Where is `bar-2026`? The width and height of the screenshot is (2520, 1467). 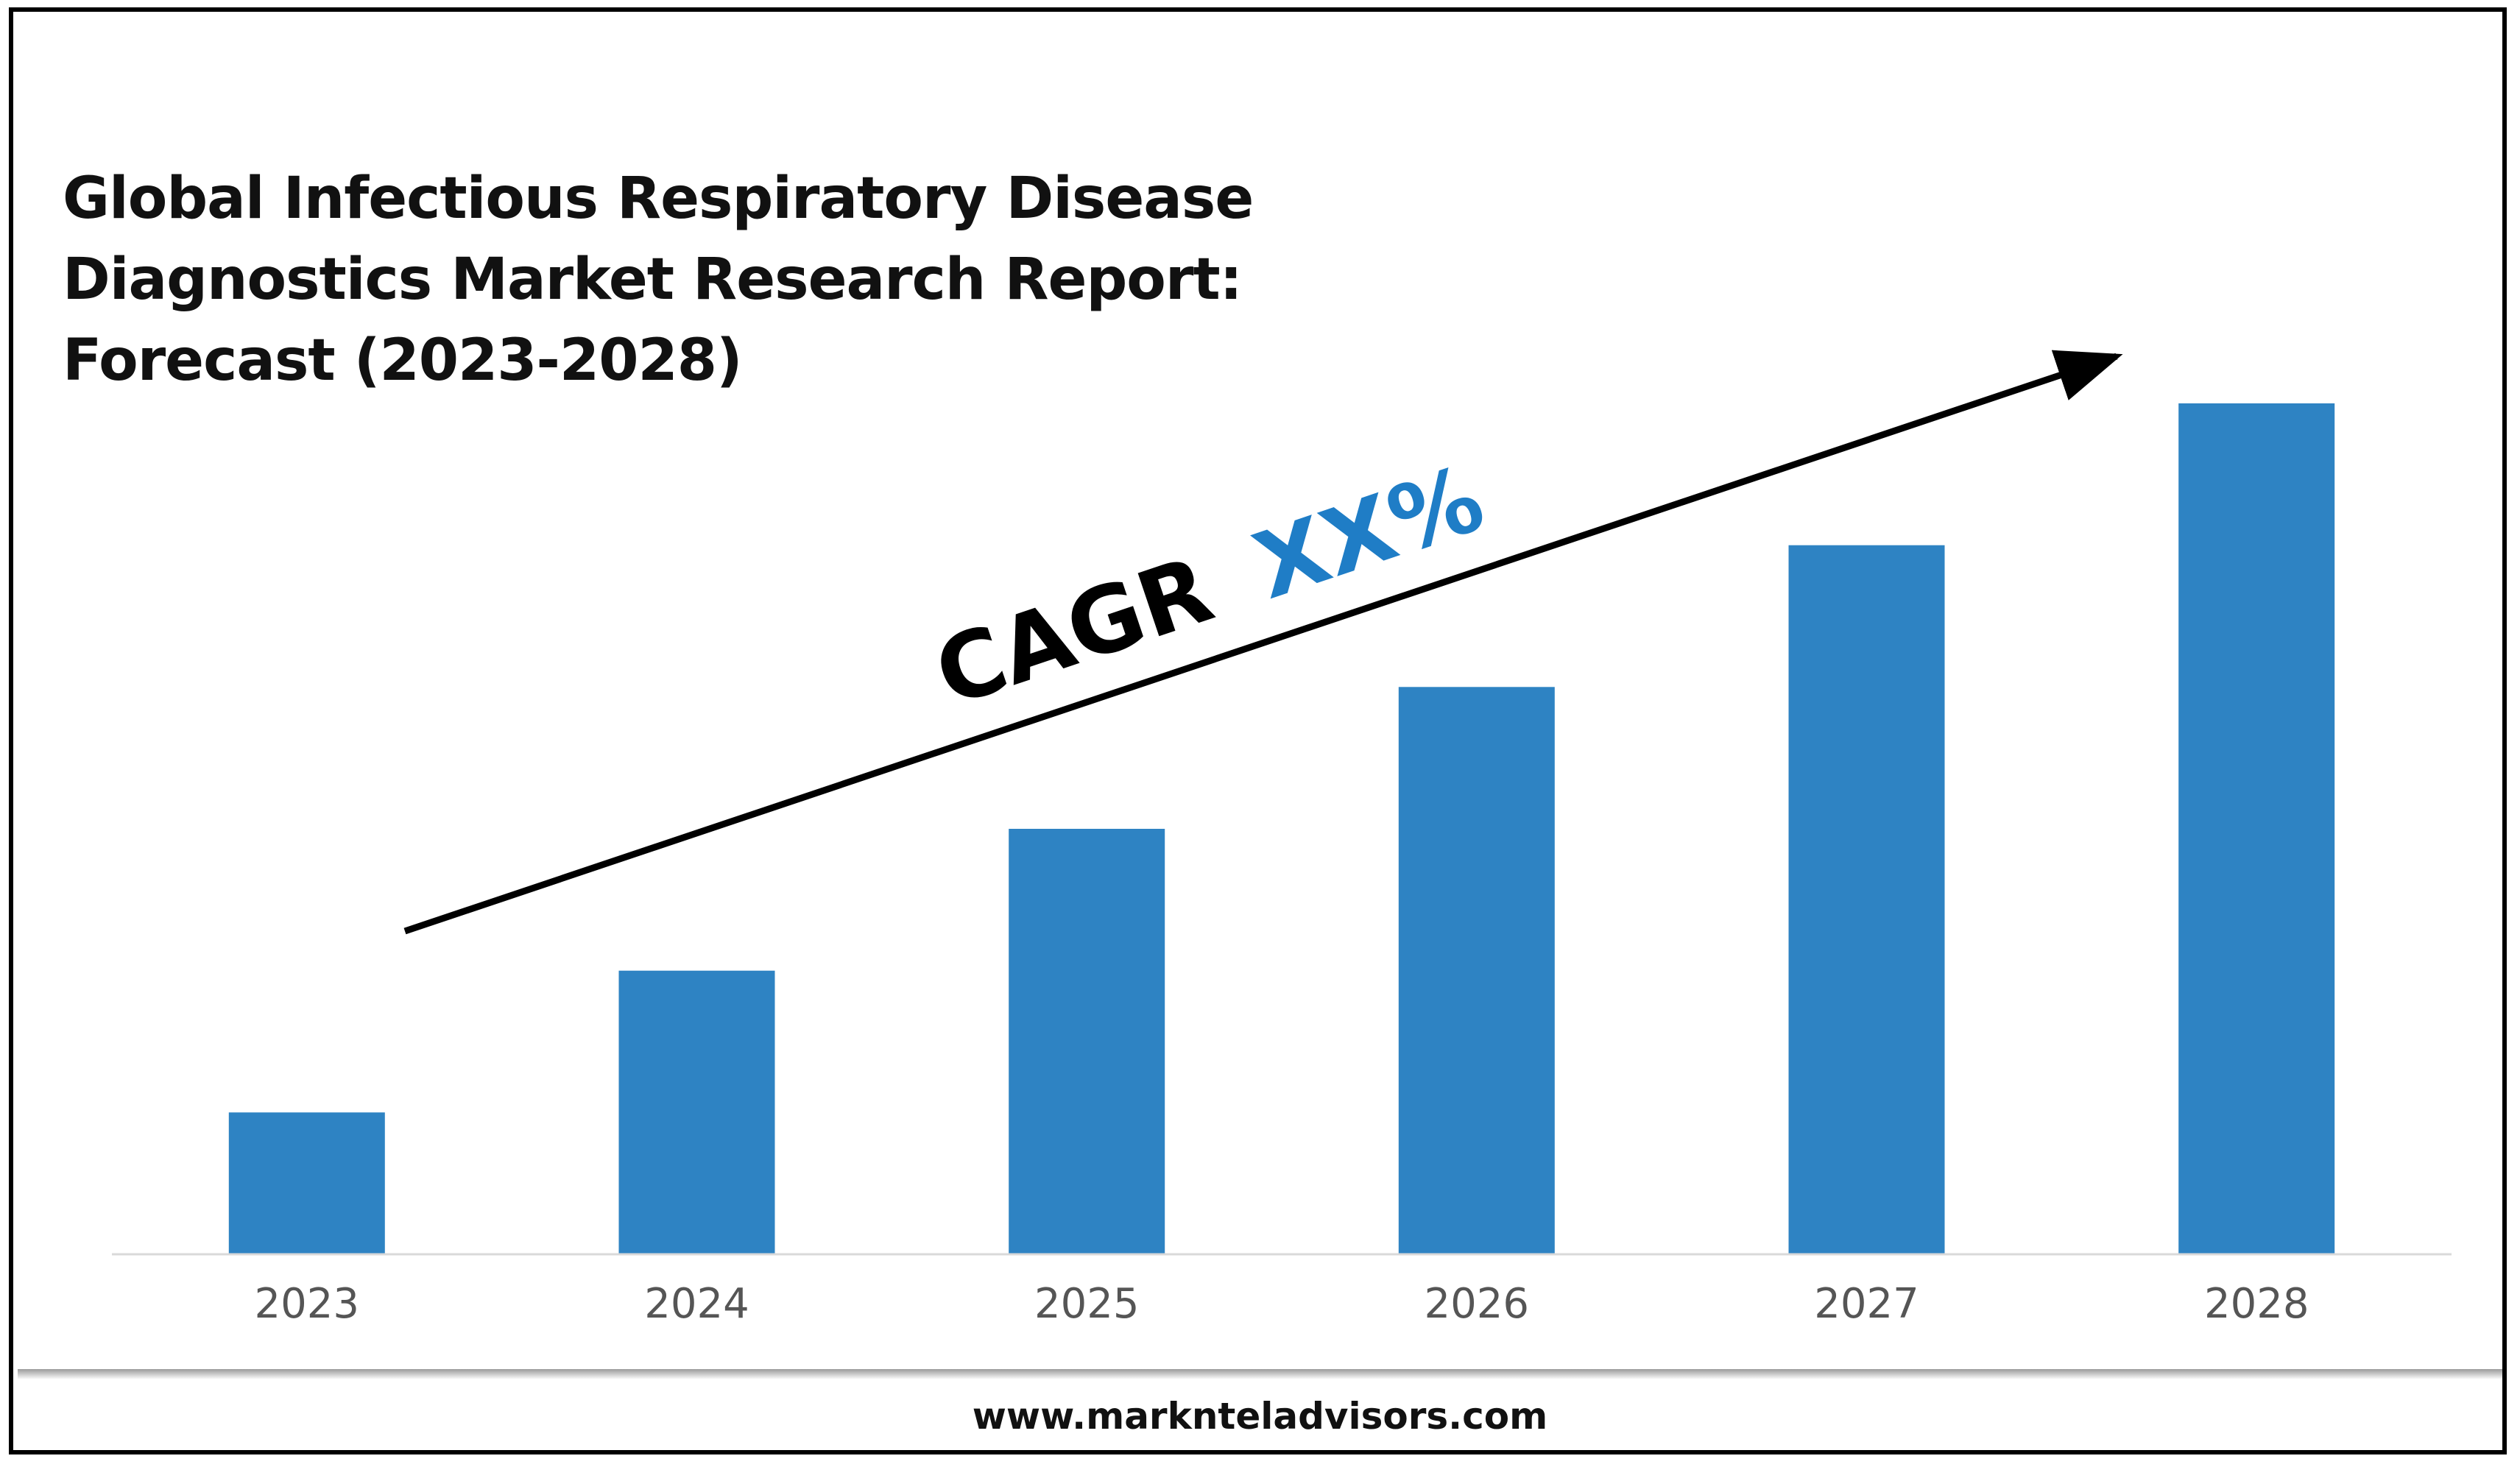
bar-2026 is located at coordinates (1476, 971).